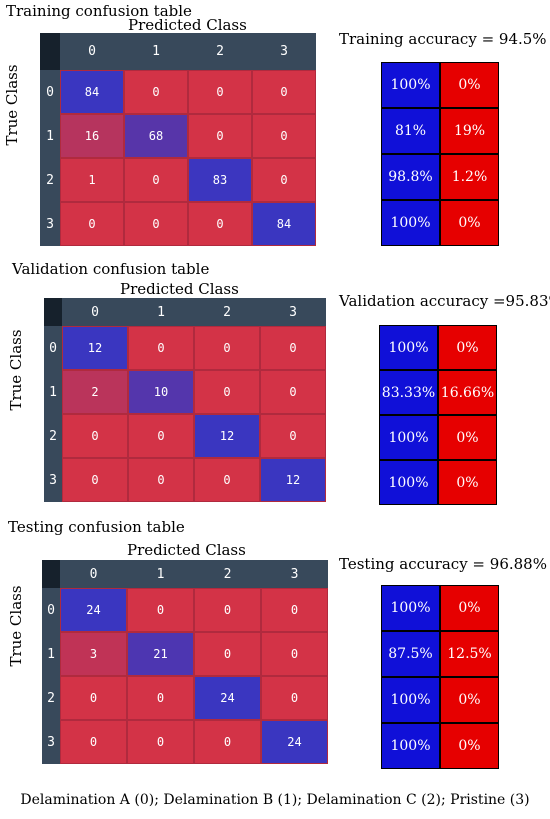 The image size is (550, 819). I want to click on testing-true-class-label: 2, so click(51, 698).